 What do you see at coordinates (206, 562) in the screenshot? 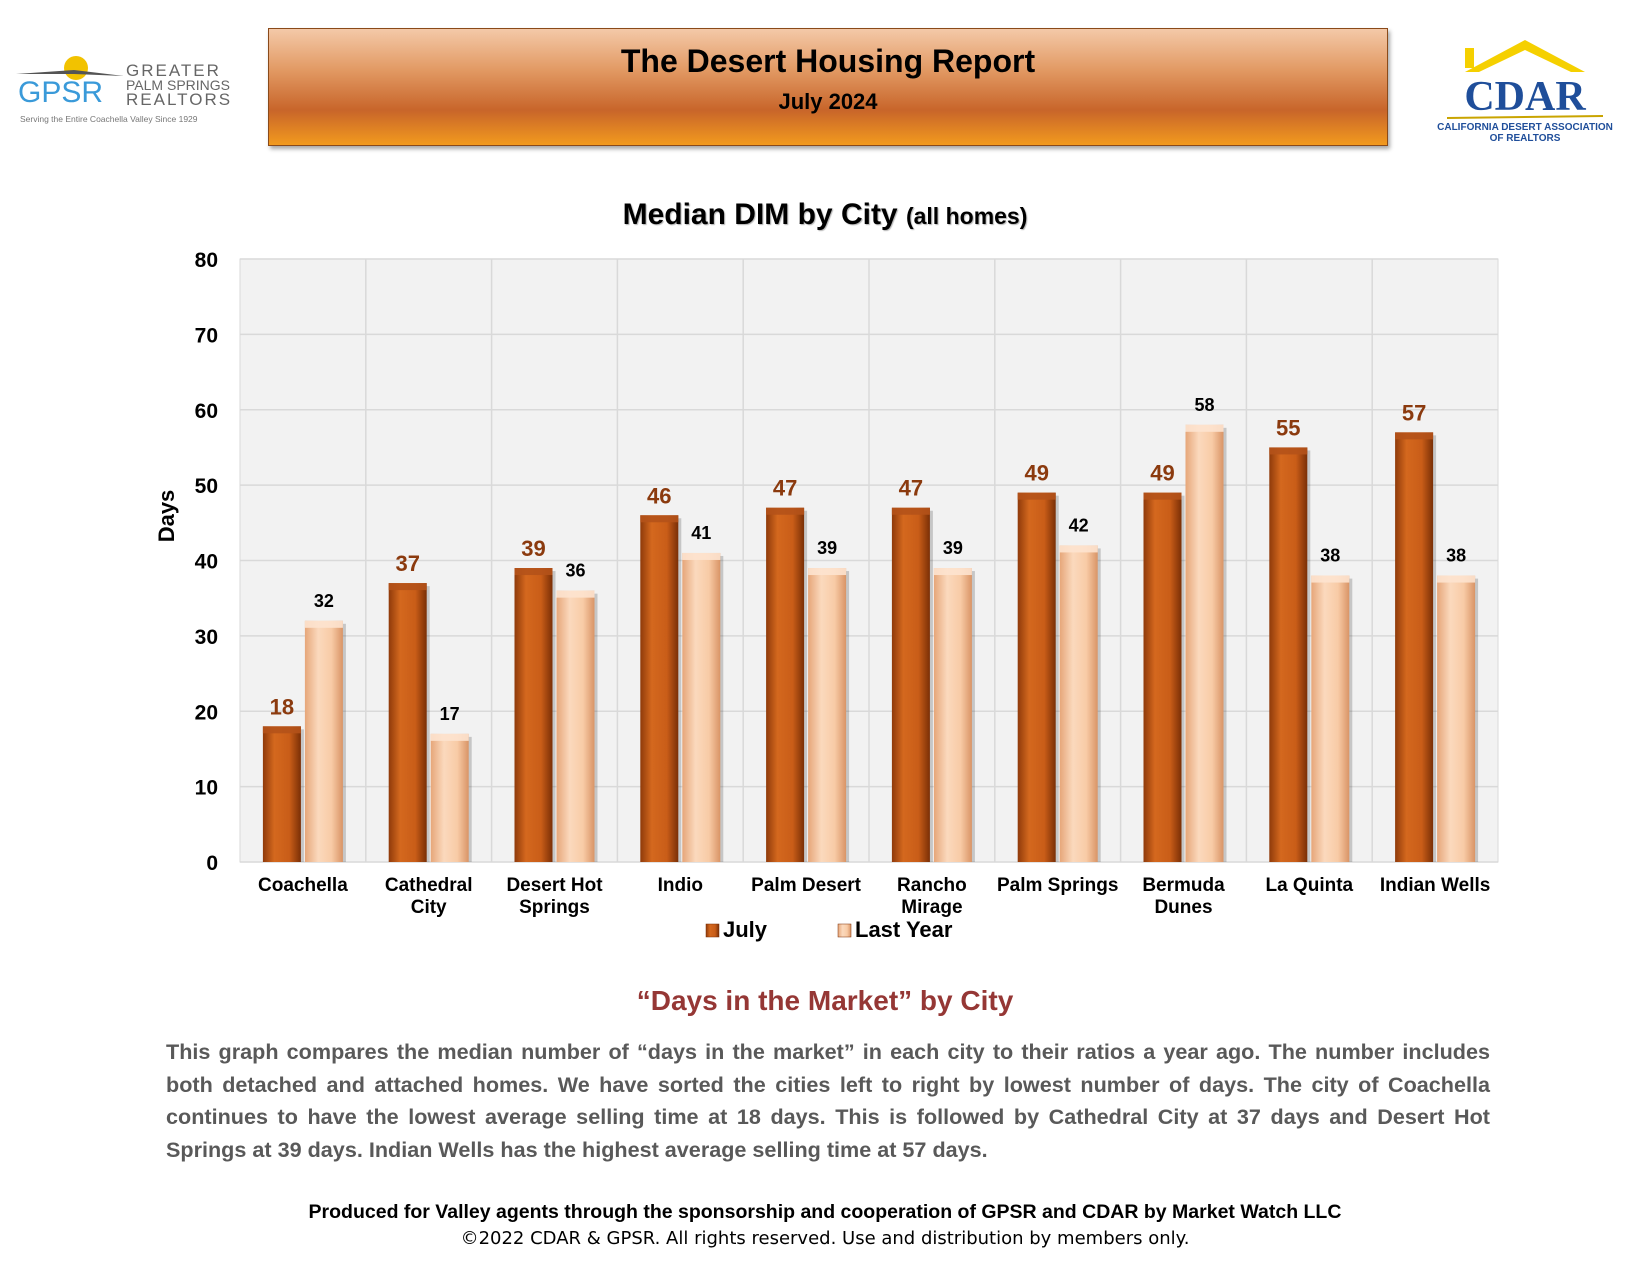
I see `y-axis: 0 10 20 30 40 50 60 70 80` at bounding box center [206, 562].